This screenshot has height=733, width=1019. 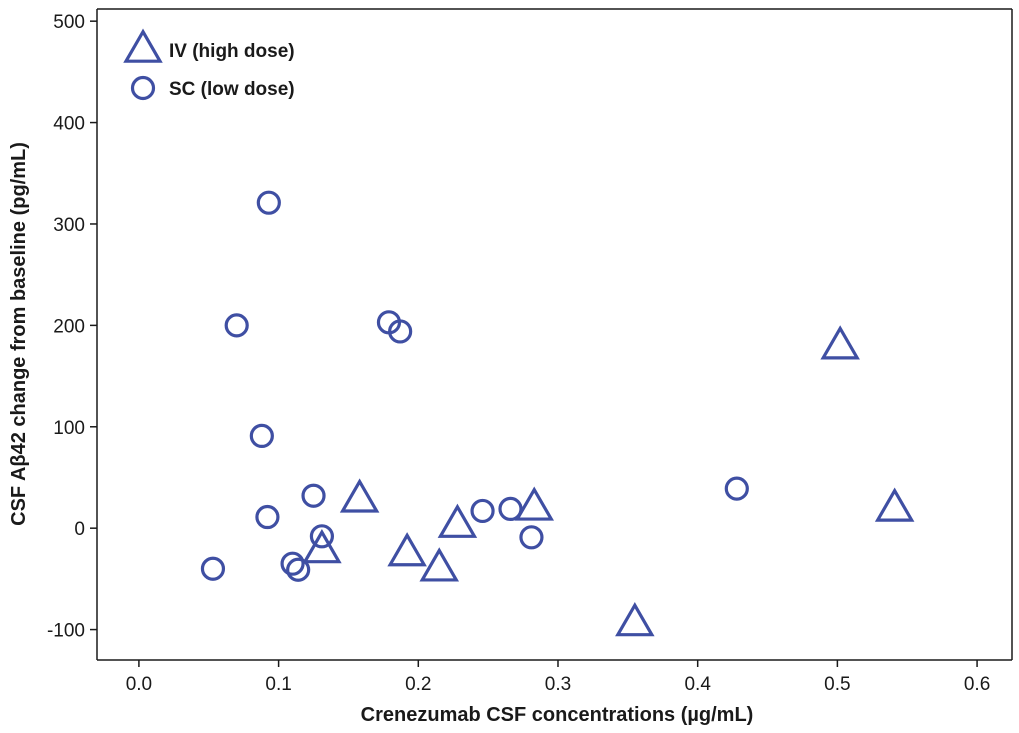 I want to click on legend-circle-icon, so click(x=143, y=88).